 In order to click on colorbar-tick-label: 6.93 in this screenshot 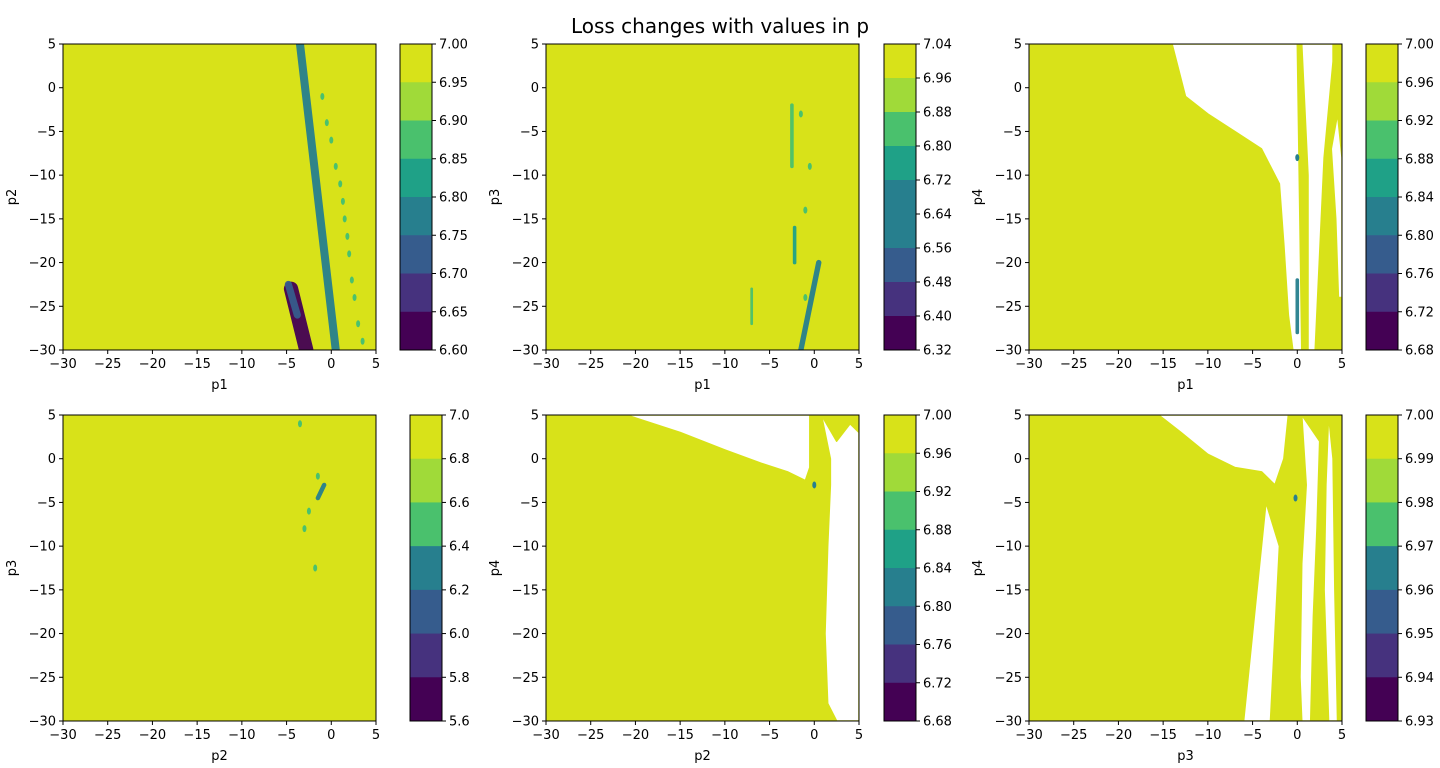, I will do `click(1419, 722)`.